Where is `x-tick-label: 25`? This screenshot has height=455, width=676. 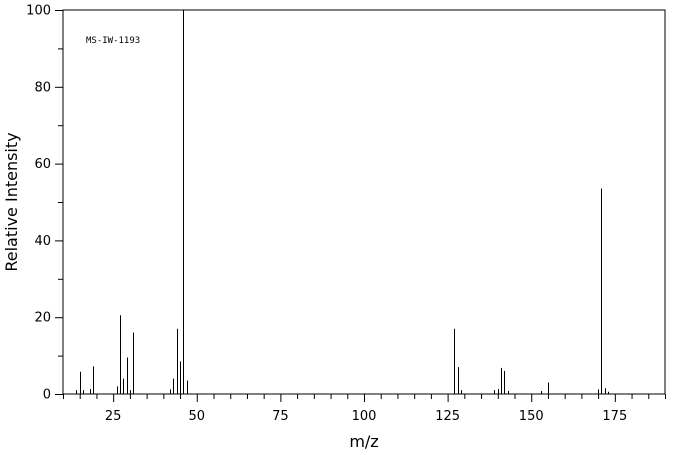 x-tick-label: 25 is located at coordinates (113, 416).